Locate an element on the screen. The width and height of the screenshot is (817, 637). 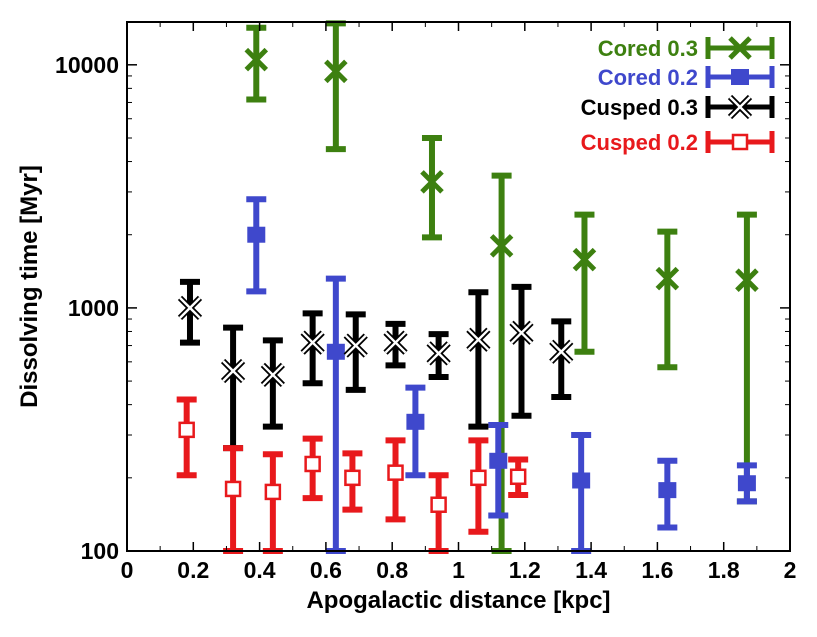
y-tick-label: 1000 is located at coordinates (93, 308).